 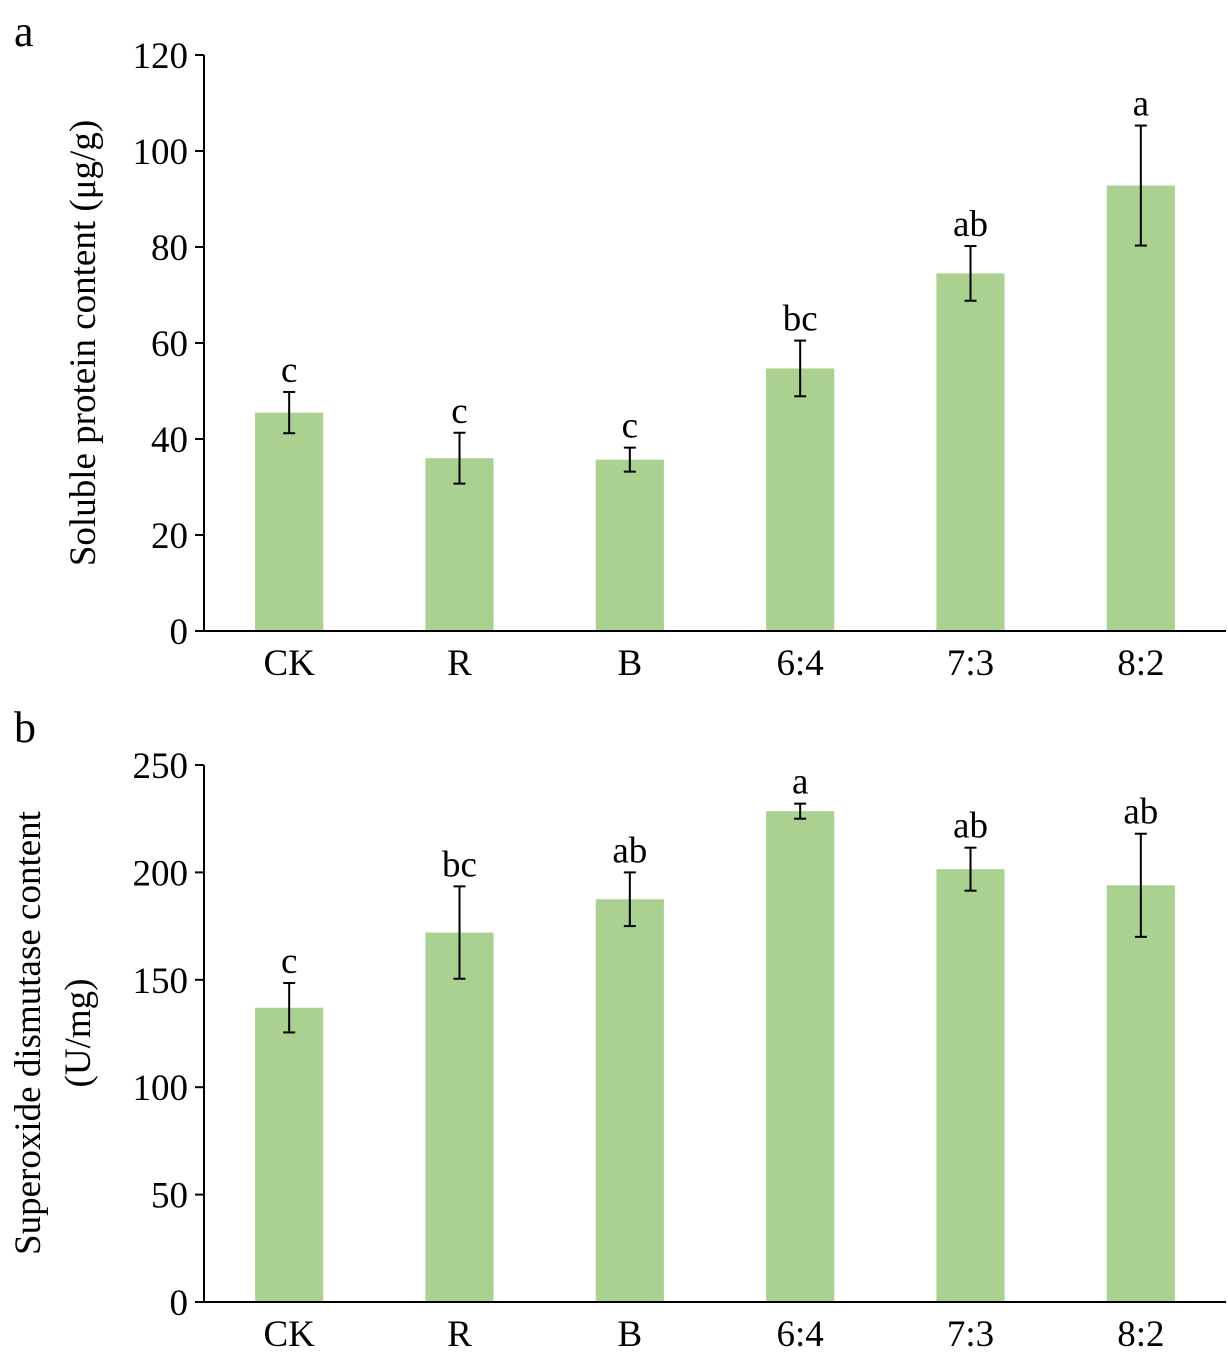 What do you see at coordinates (169, 248) in the screenshot?
I see `y-tick-label: 80` at bounding box center [169, 248].